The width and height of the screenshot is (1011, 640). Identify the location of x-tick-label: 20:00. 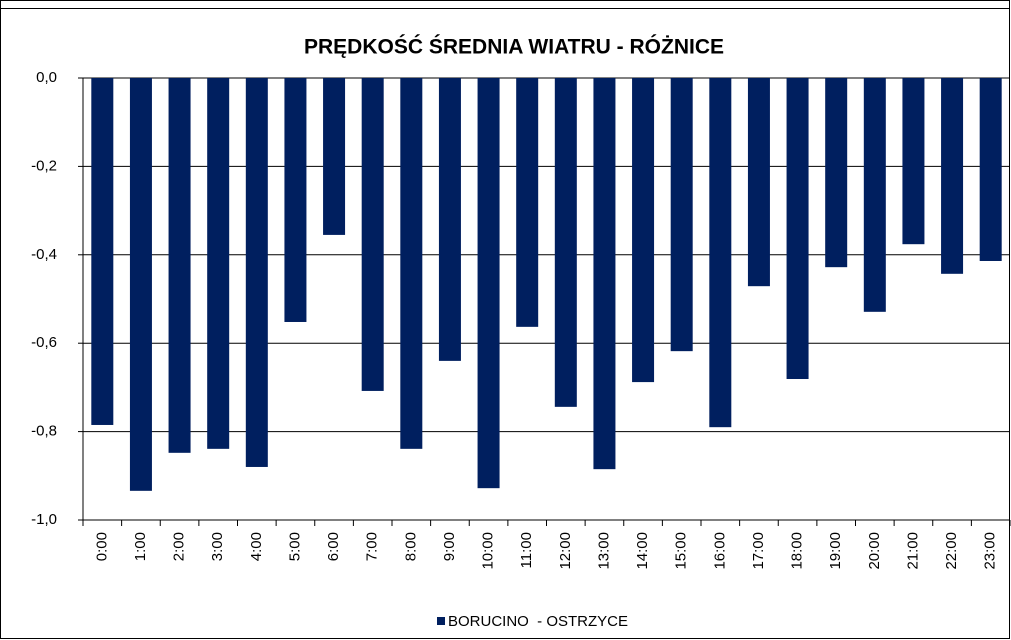
(874, 551).